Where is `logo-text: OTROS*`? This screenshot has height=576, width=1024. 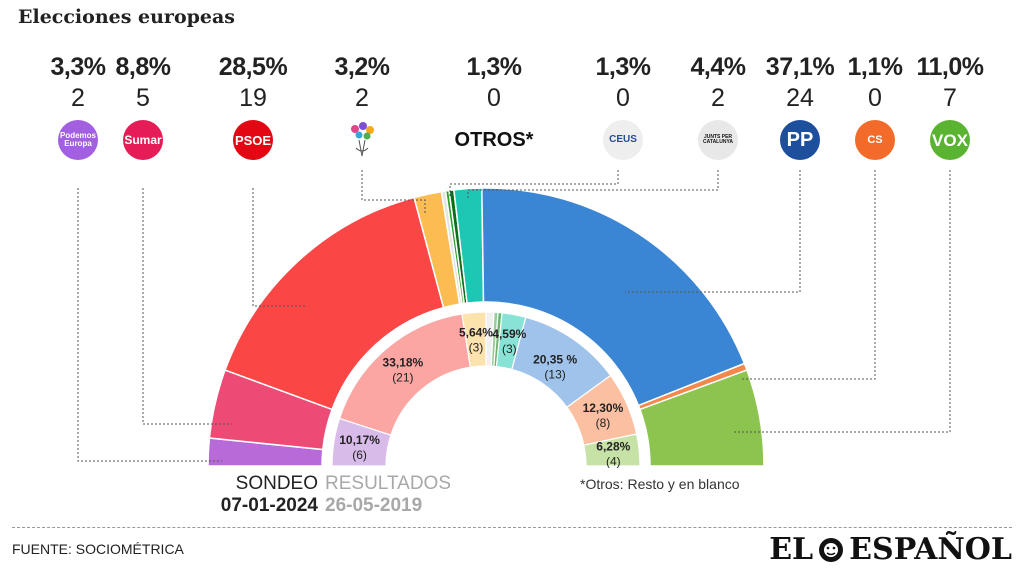 logo-text: OTROS* is located at coordinates (494, 140).